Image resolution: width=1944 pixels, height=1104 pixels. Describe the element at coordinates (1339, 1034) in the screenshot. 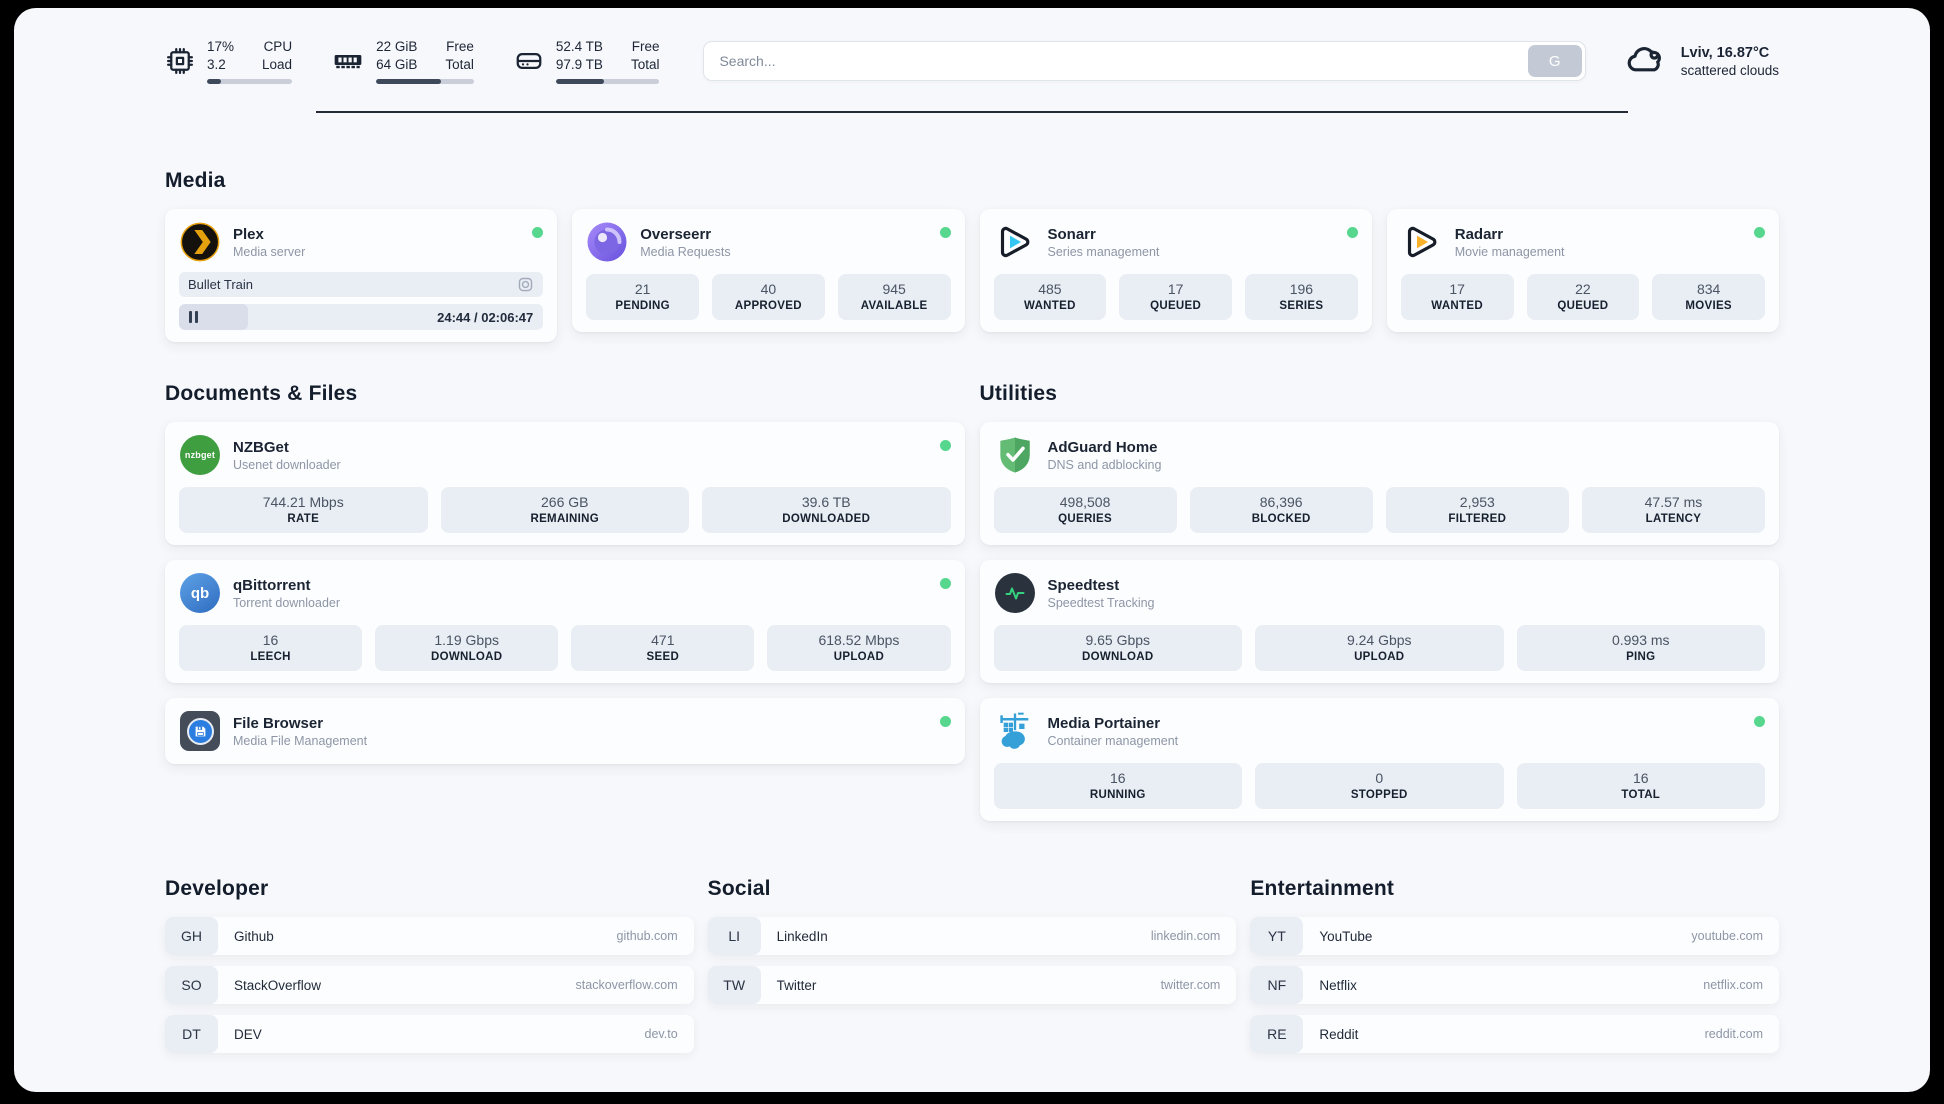

I see `bookmark-name: Reddit` at that location.